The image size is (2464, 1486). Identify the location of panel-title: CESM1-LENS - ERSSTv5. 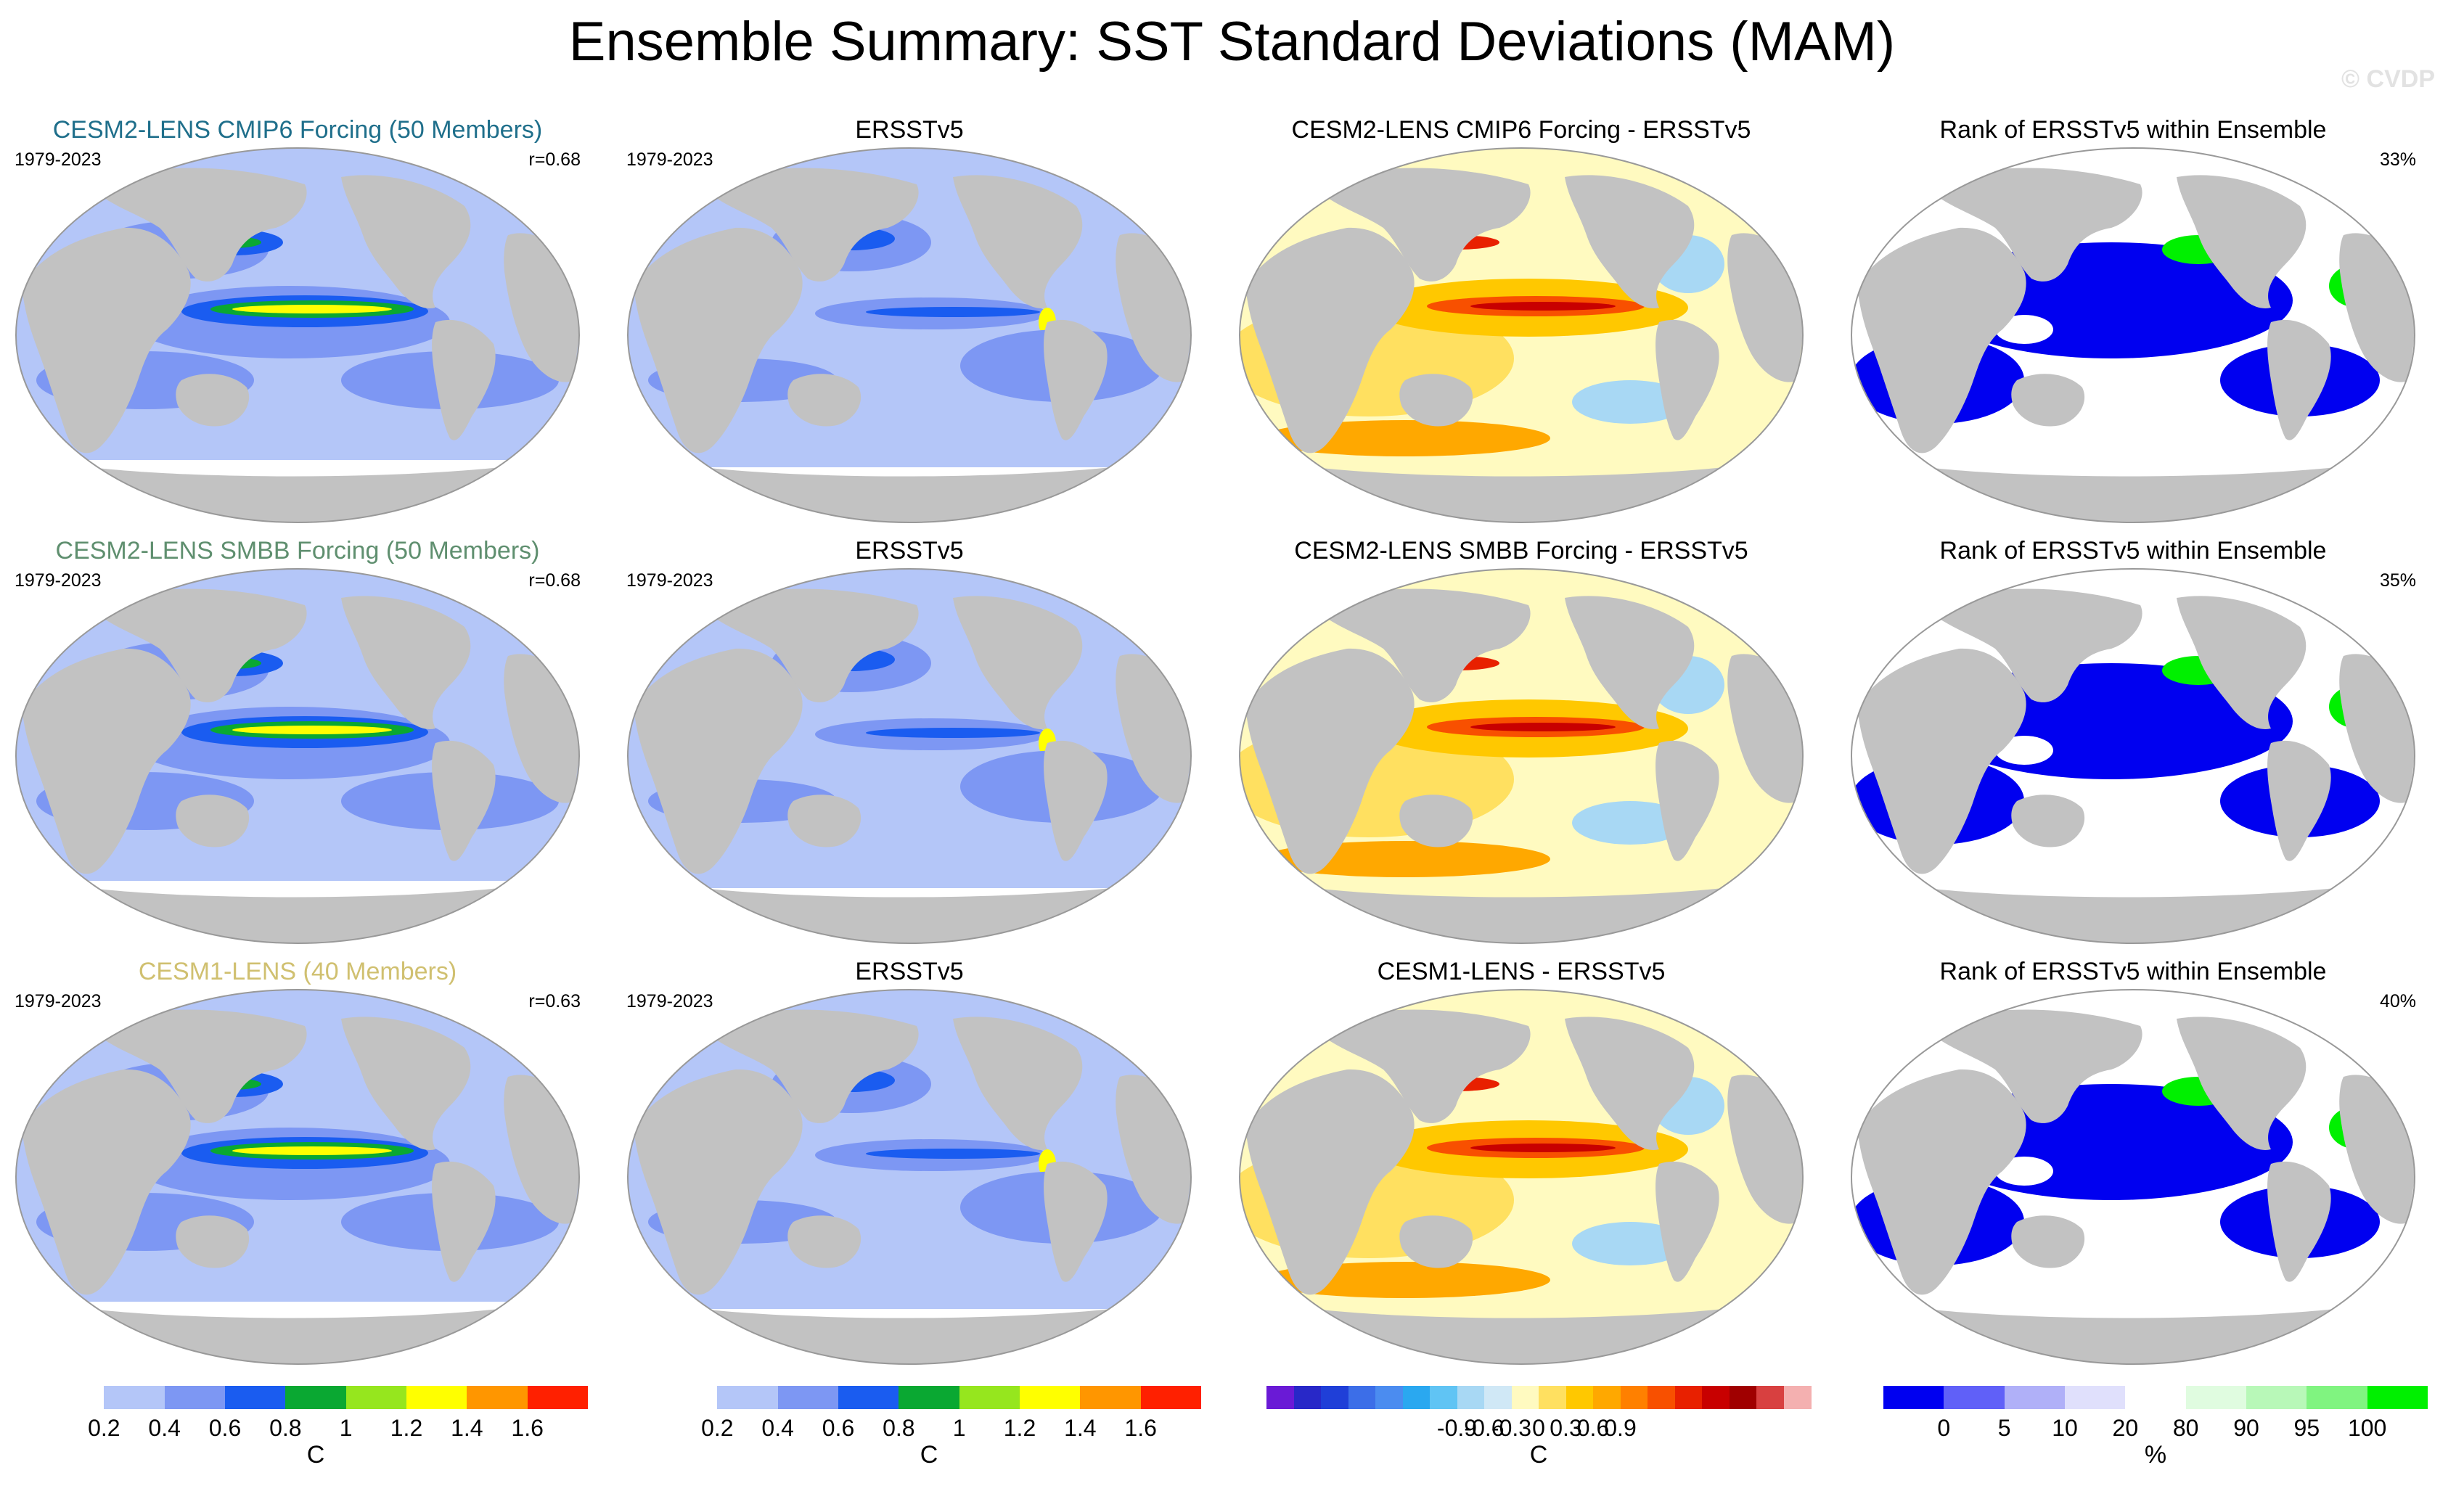
(1522, 971).